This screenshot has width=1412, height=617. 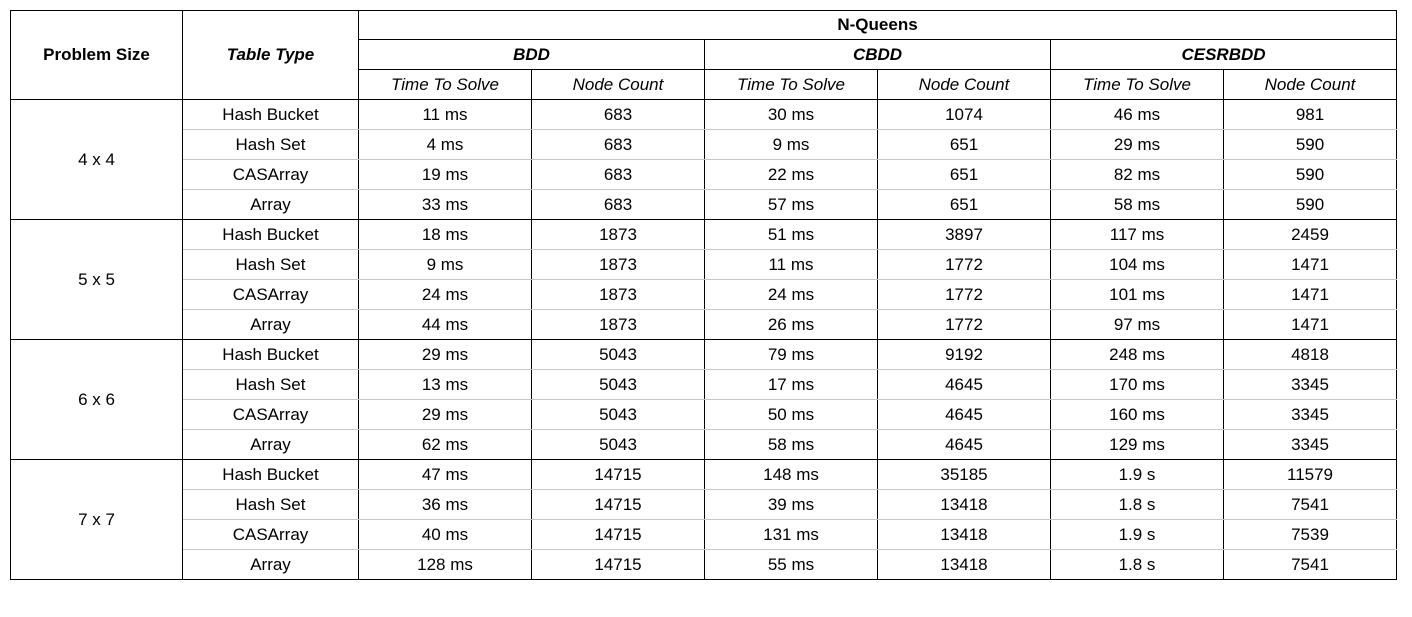 I want to click on cell-nodes-cesrbdd: 2459, so click(x=1310, y=234).